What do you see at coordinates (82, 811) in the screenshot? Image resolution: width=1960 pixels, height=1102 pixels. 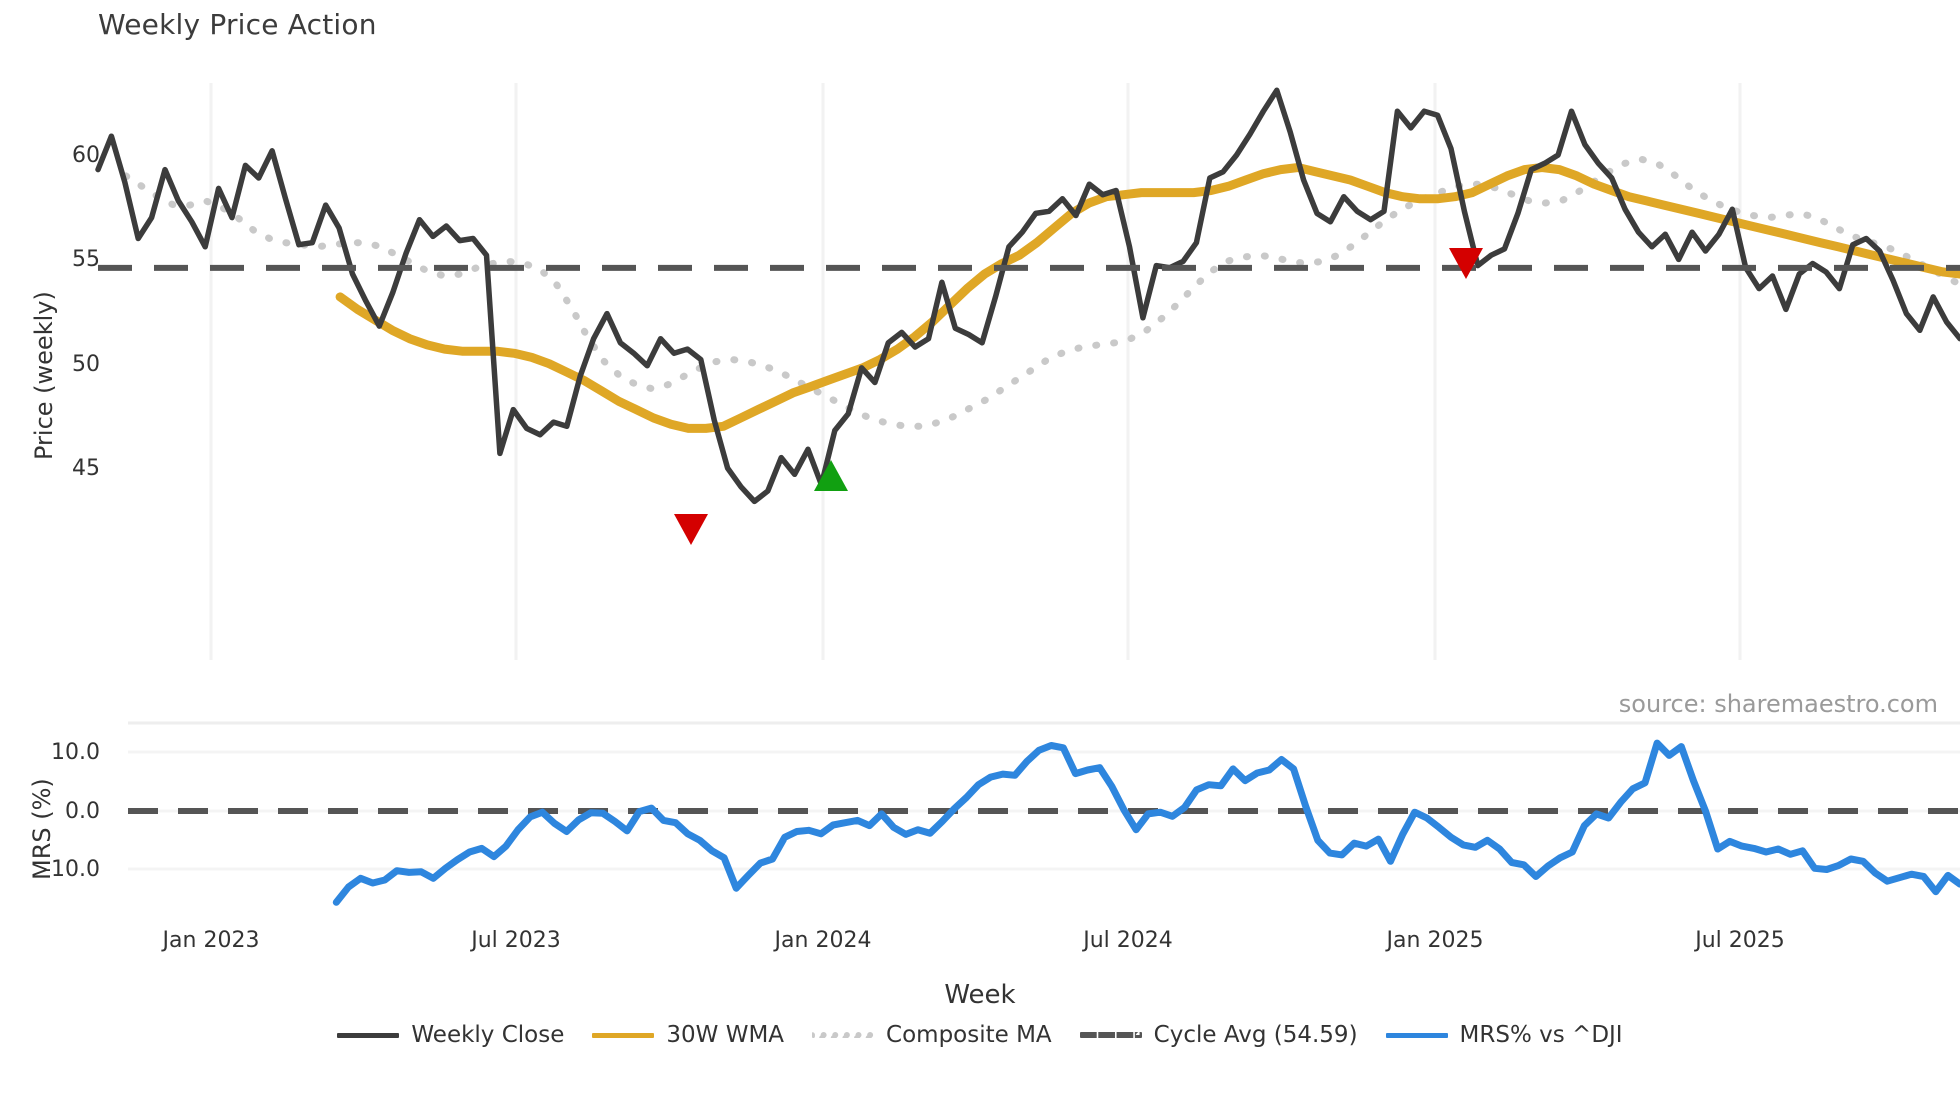 I see `mrs-tick-0: 0.0` at bounding box center [82, 811].